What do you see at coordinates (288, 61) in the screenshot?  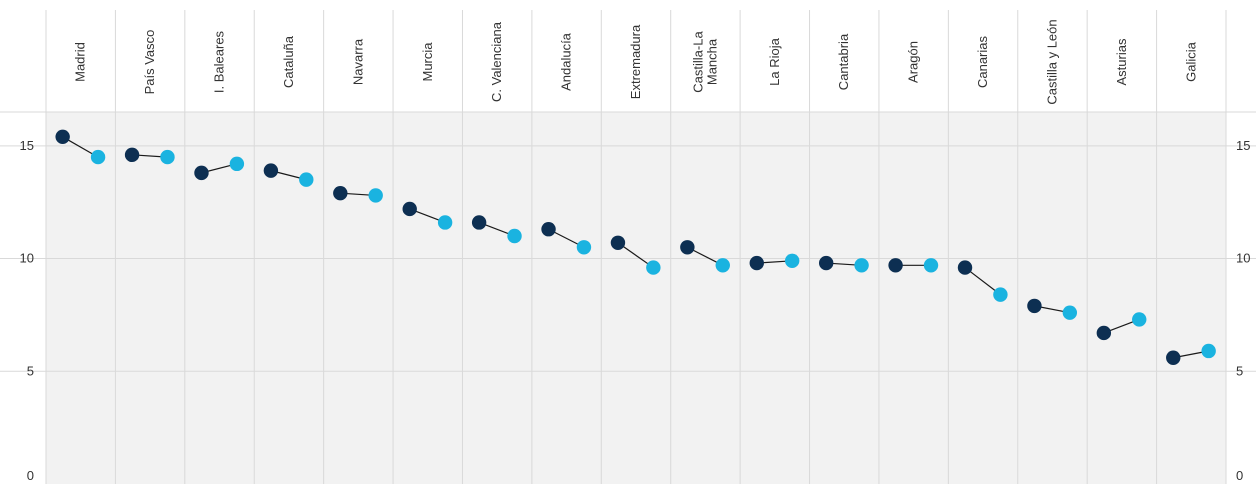 I see `category-label: Cataluña` at bounding box center [288, 61].